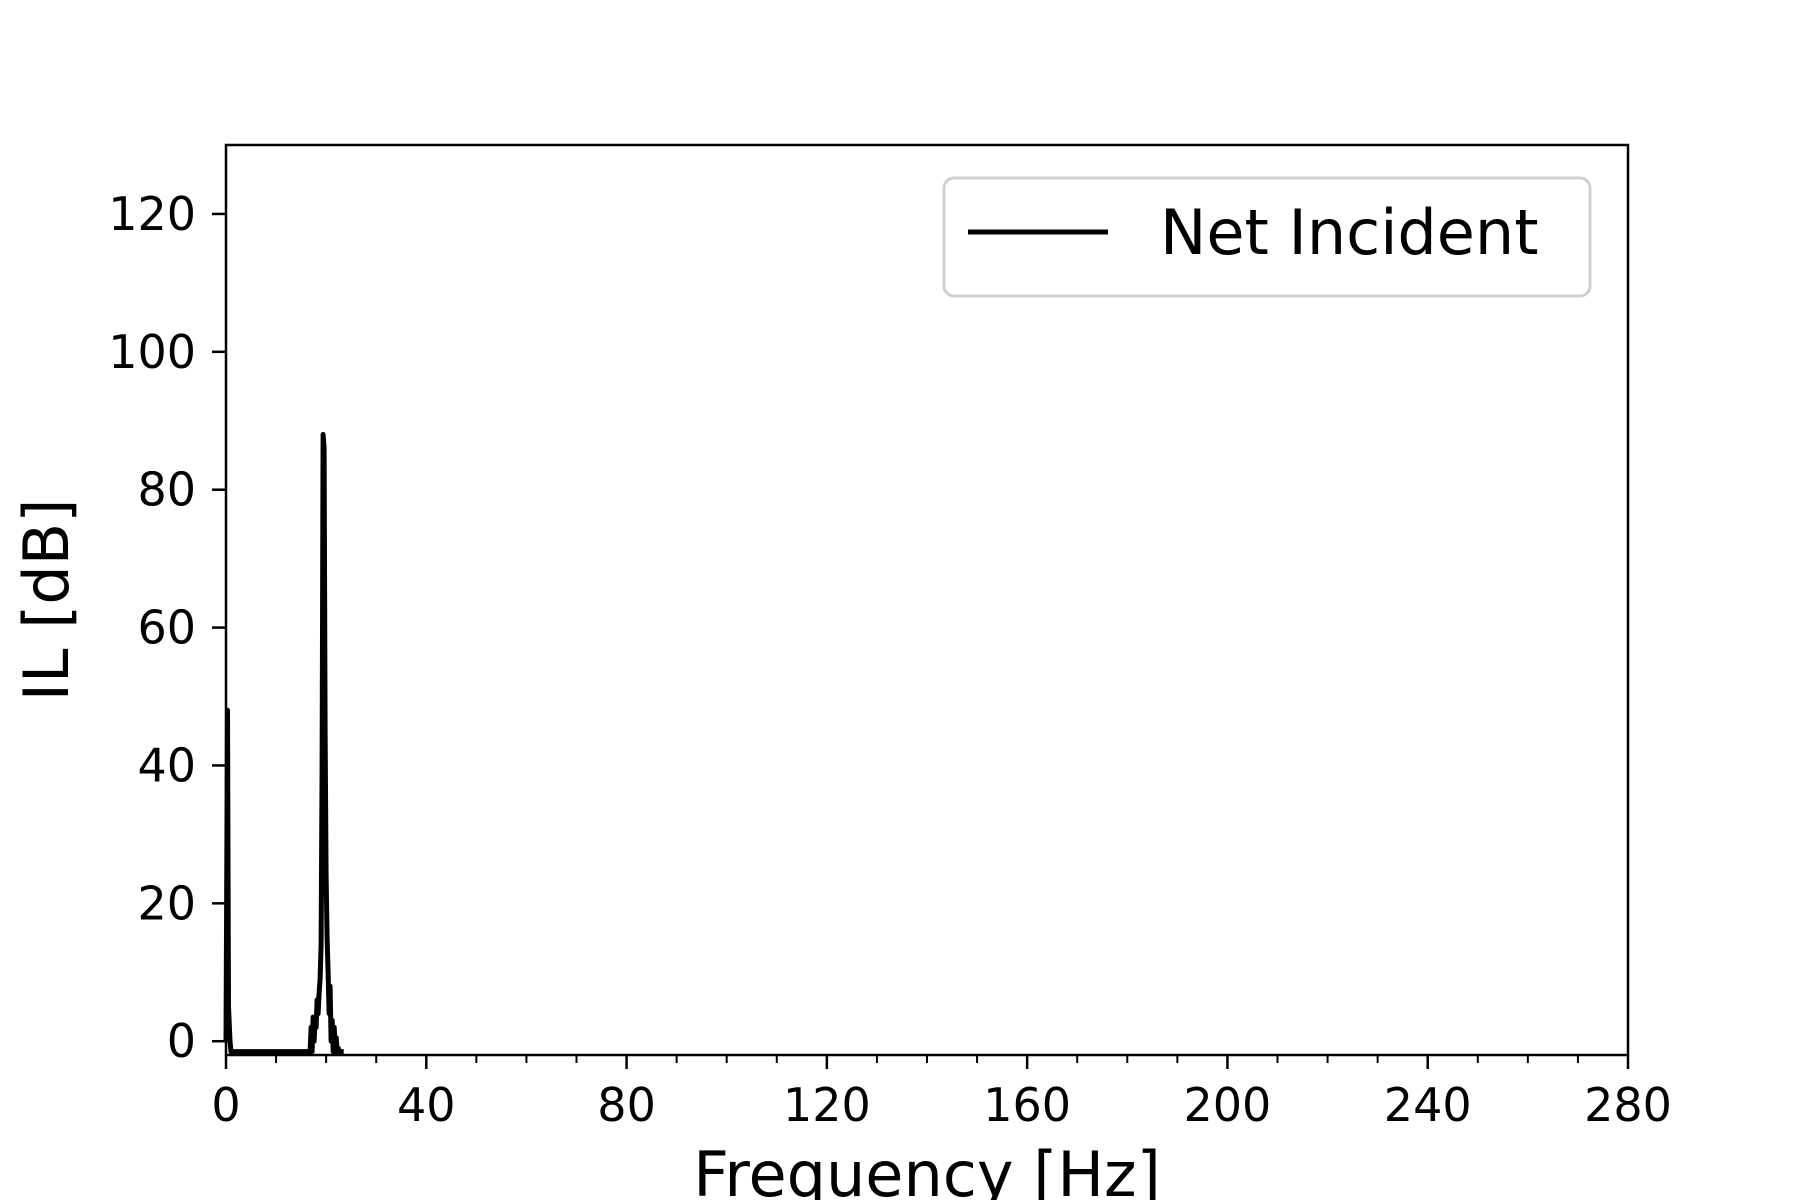  Describe the element at coordinates (166, 765) in the screenshot. I see `y-tick-label: 40` at that location.